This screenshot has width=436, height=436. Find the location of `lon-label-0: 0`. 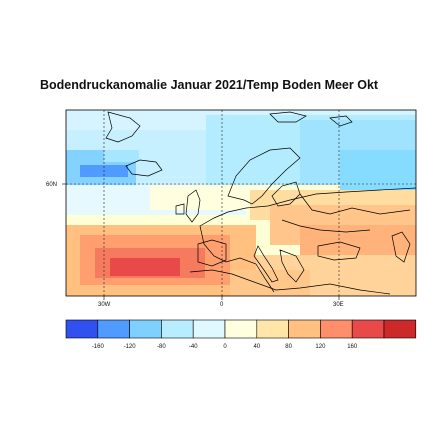

lon-label-0: 0 is located at coordinates (222, 305).